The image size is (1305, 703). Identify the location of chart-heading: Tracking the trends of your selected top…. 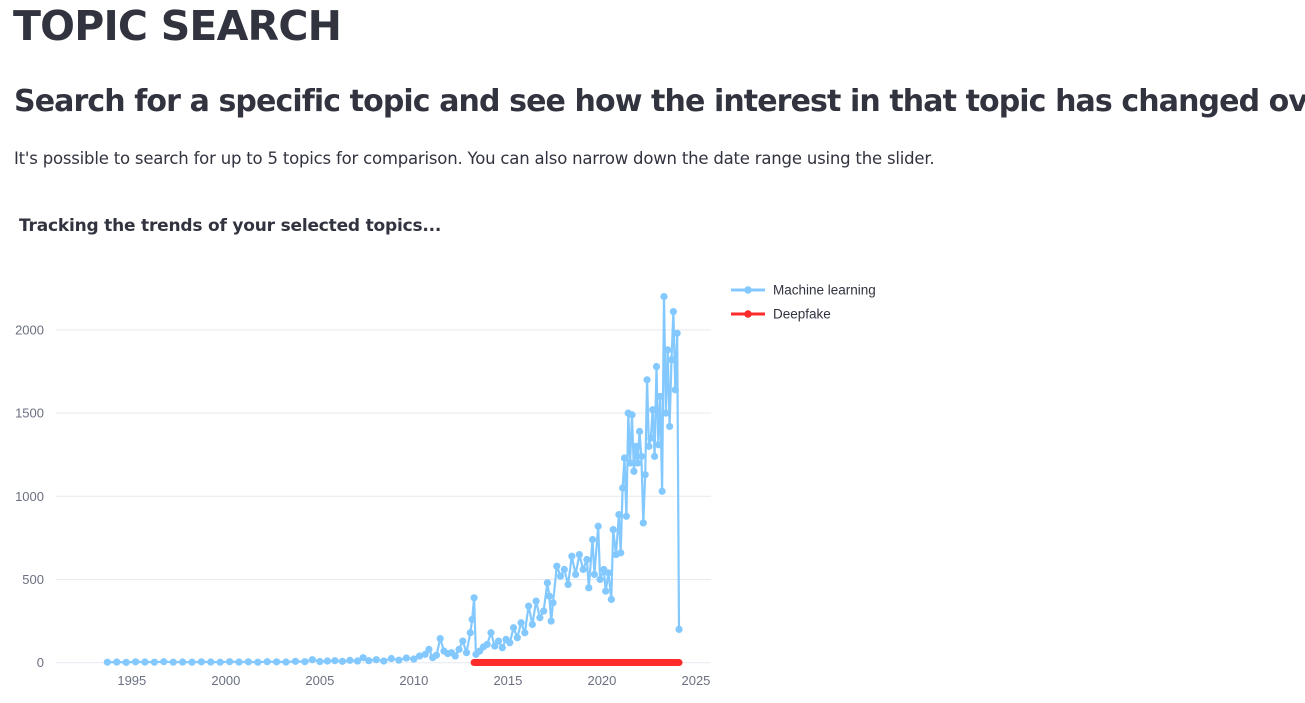
(230, 226).